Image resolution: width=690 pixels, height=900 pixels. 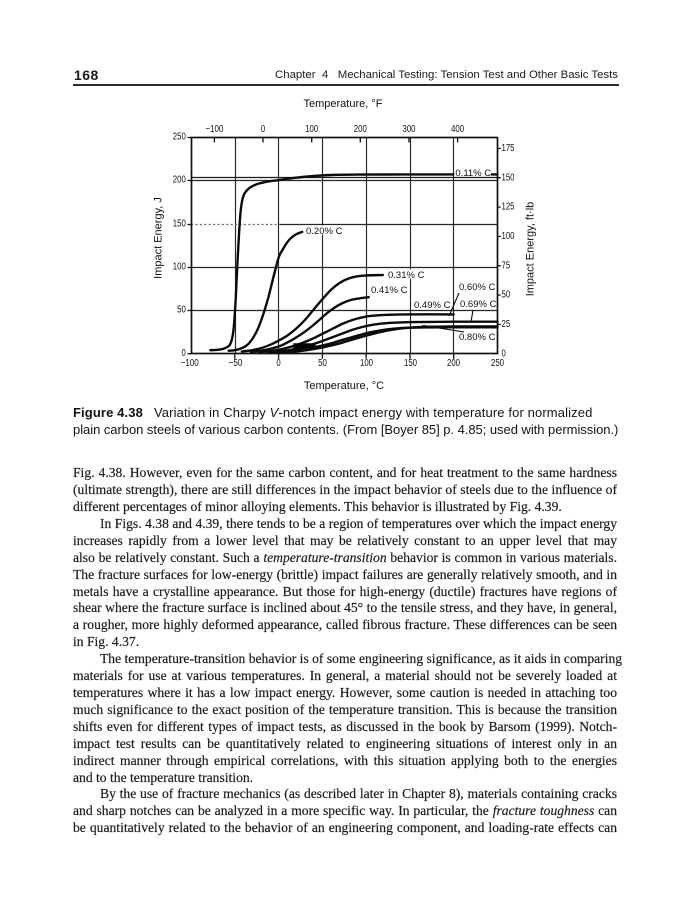 What do you see at coordinates (473, 173) in the screenshot?
I see `svg-text: 0.11% C` at bounding box center [473, 173].